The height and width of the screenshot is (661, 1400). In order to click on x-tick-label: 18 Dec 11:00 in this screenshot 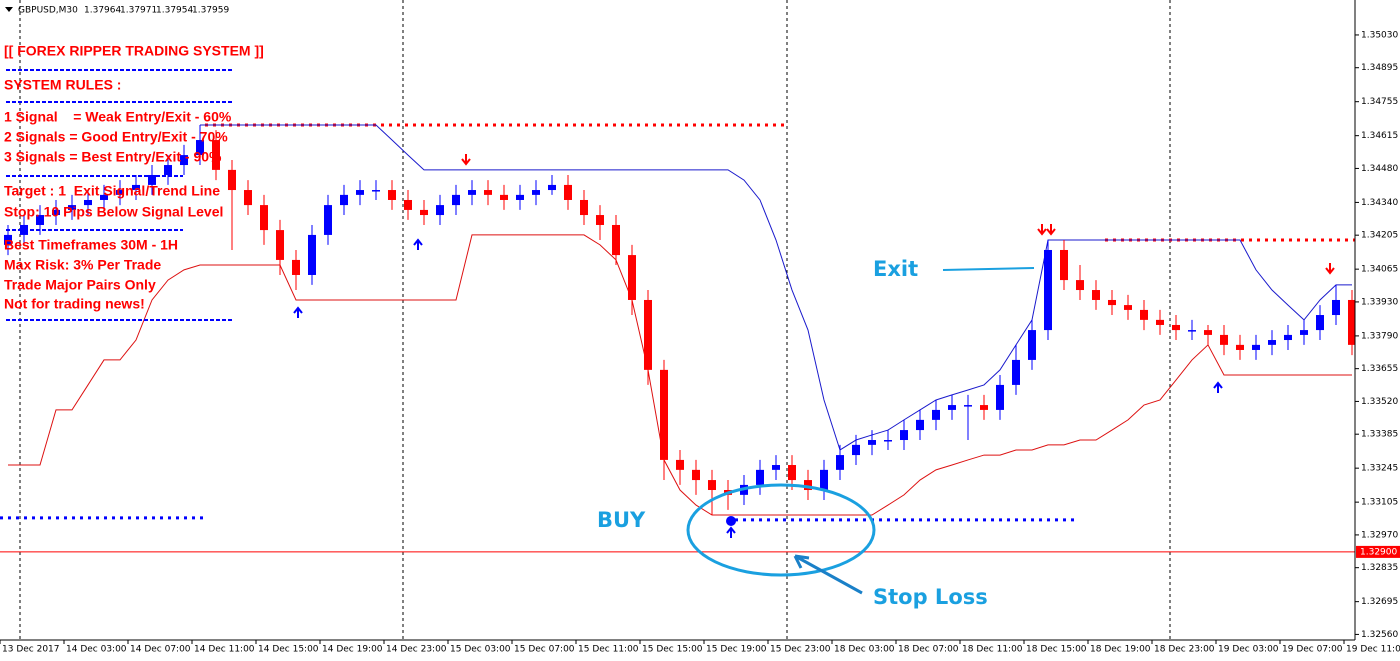, I will do `click(992, 650)`.